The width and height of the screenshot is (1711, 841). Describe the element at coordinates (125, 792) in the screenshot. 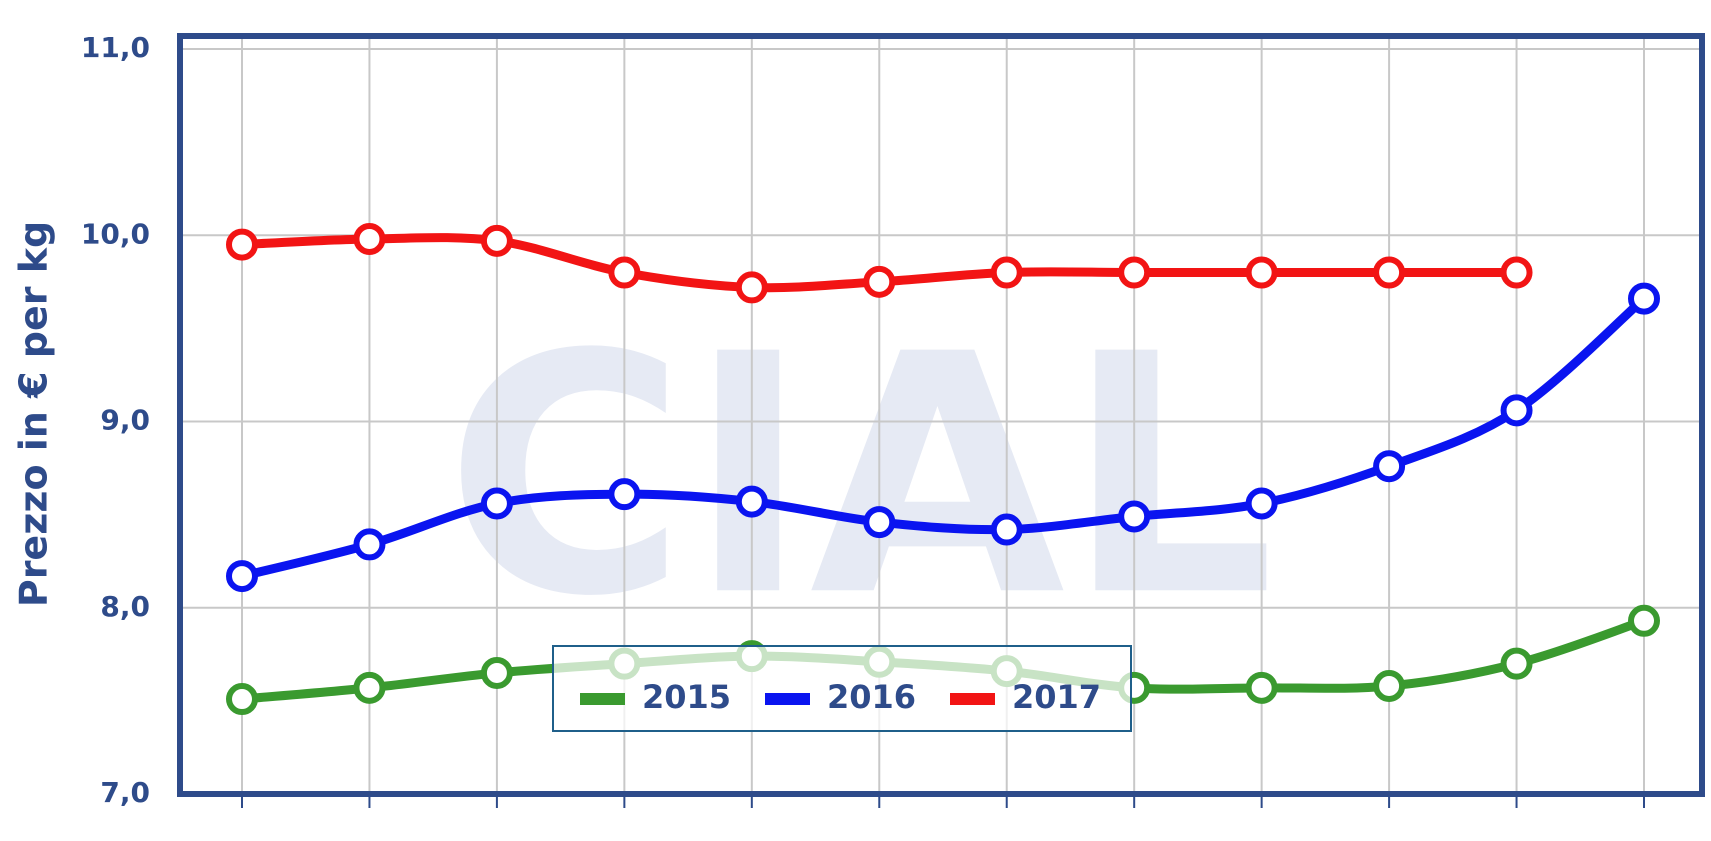

I see `y-tick-label: 7,0` at that location.